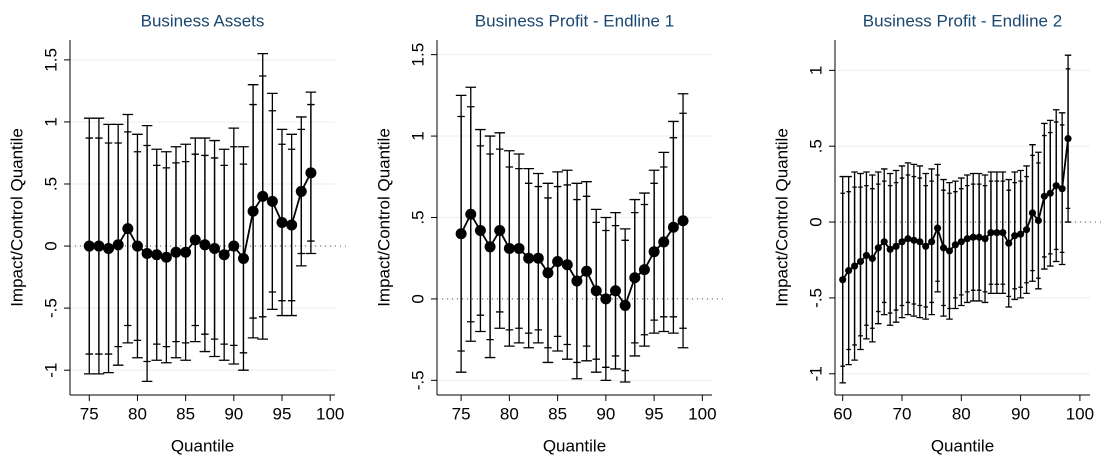 The height and width of the screenshot is (466, 1105). Describe the element at coordinates (203, 20) in the screenshot. I see `panel-title: Business Assets` at that location.